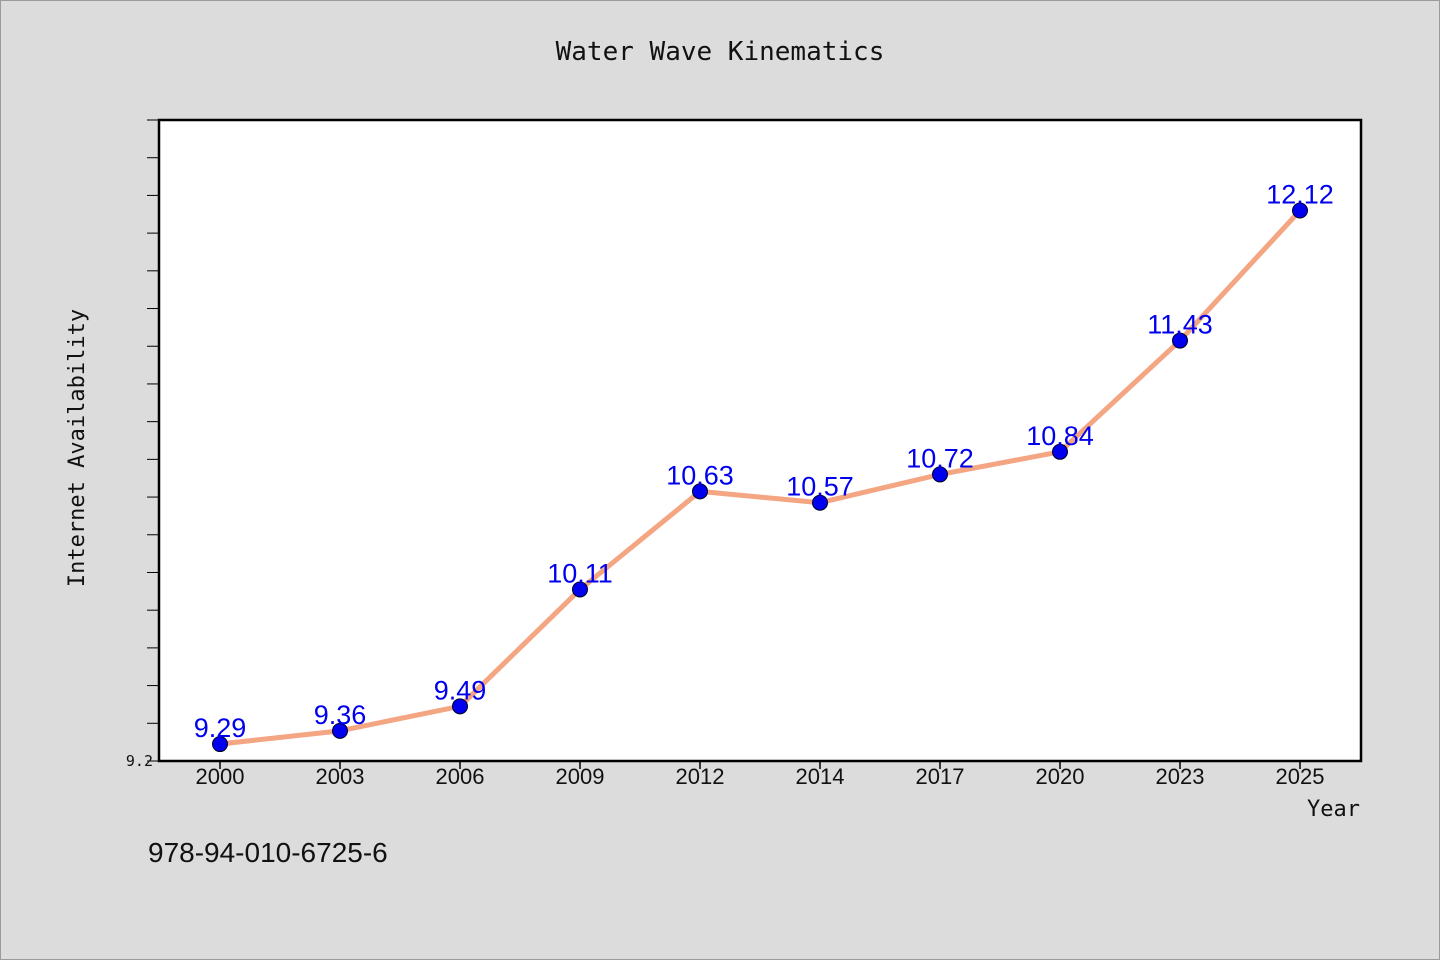  Describe the element at coordinates (142, 444) in the screenshot. I see `y-axis-ticks: 9.2` at that location.